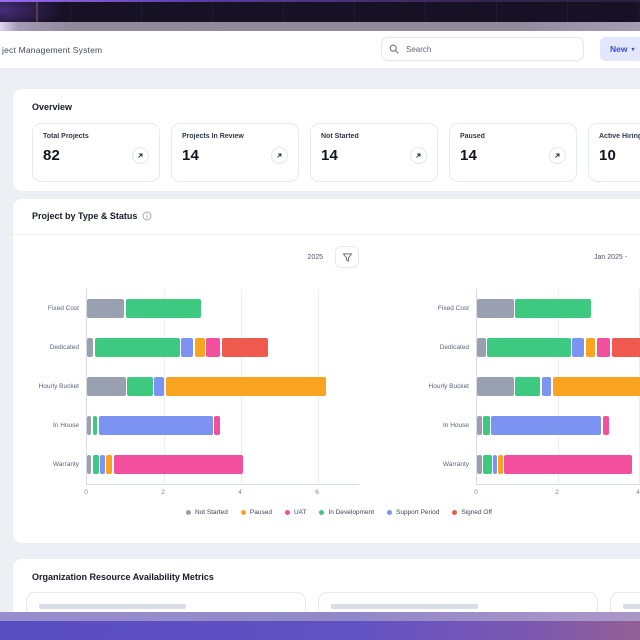 The height and width of the screenshot is (640, 640). What do you see at coordinates (340, 136) in the screenshot?
I see `metric-label: Not Started` at bounding box center [340, 136].